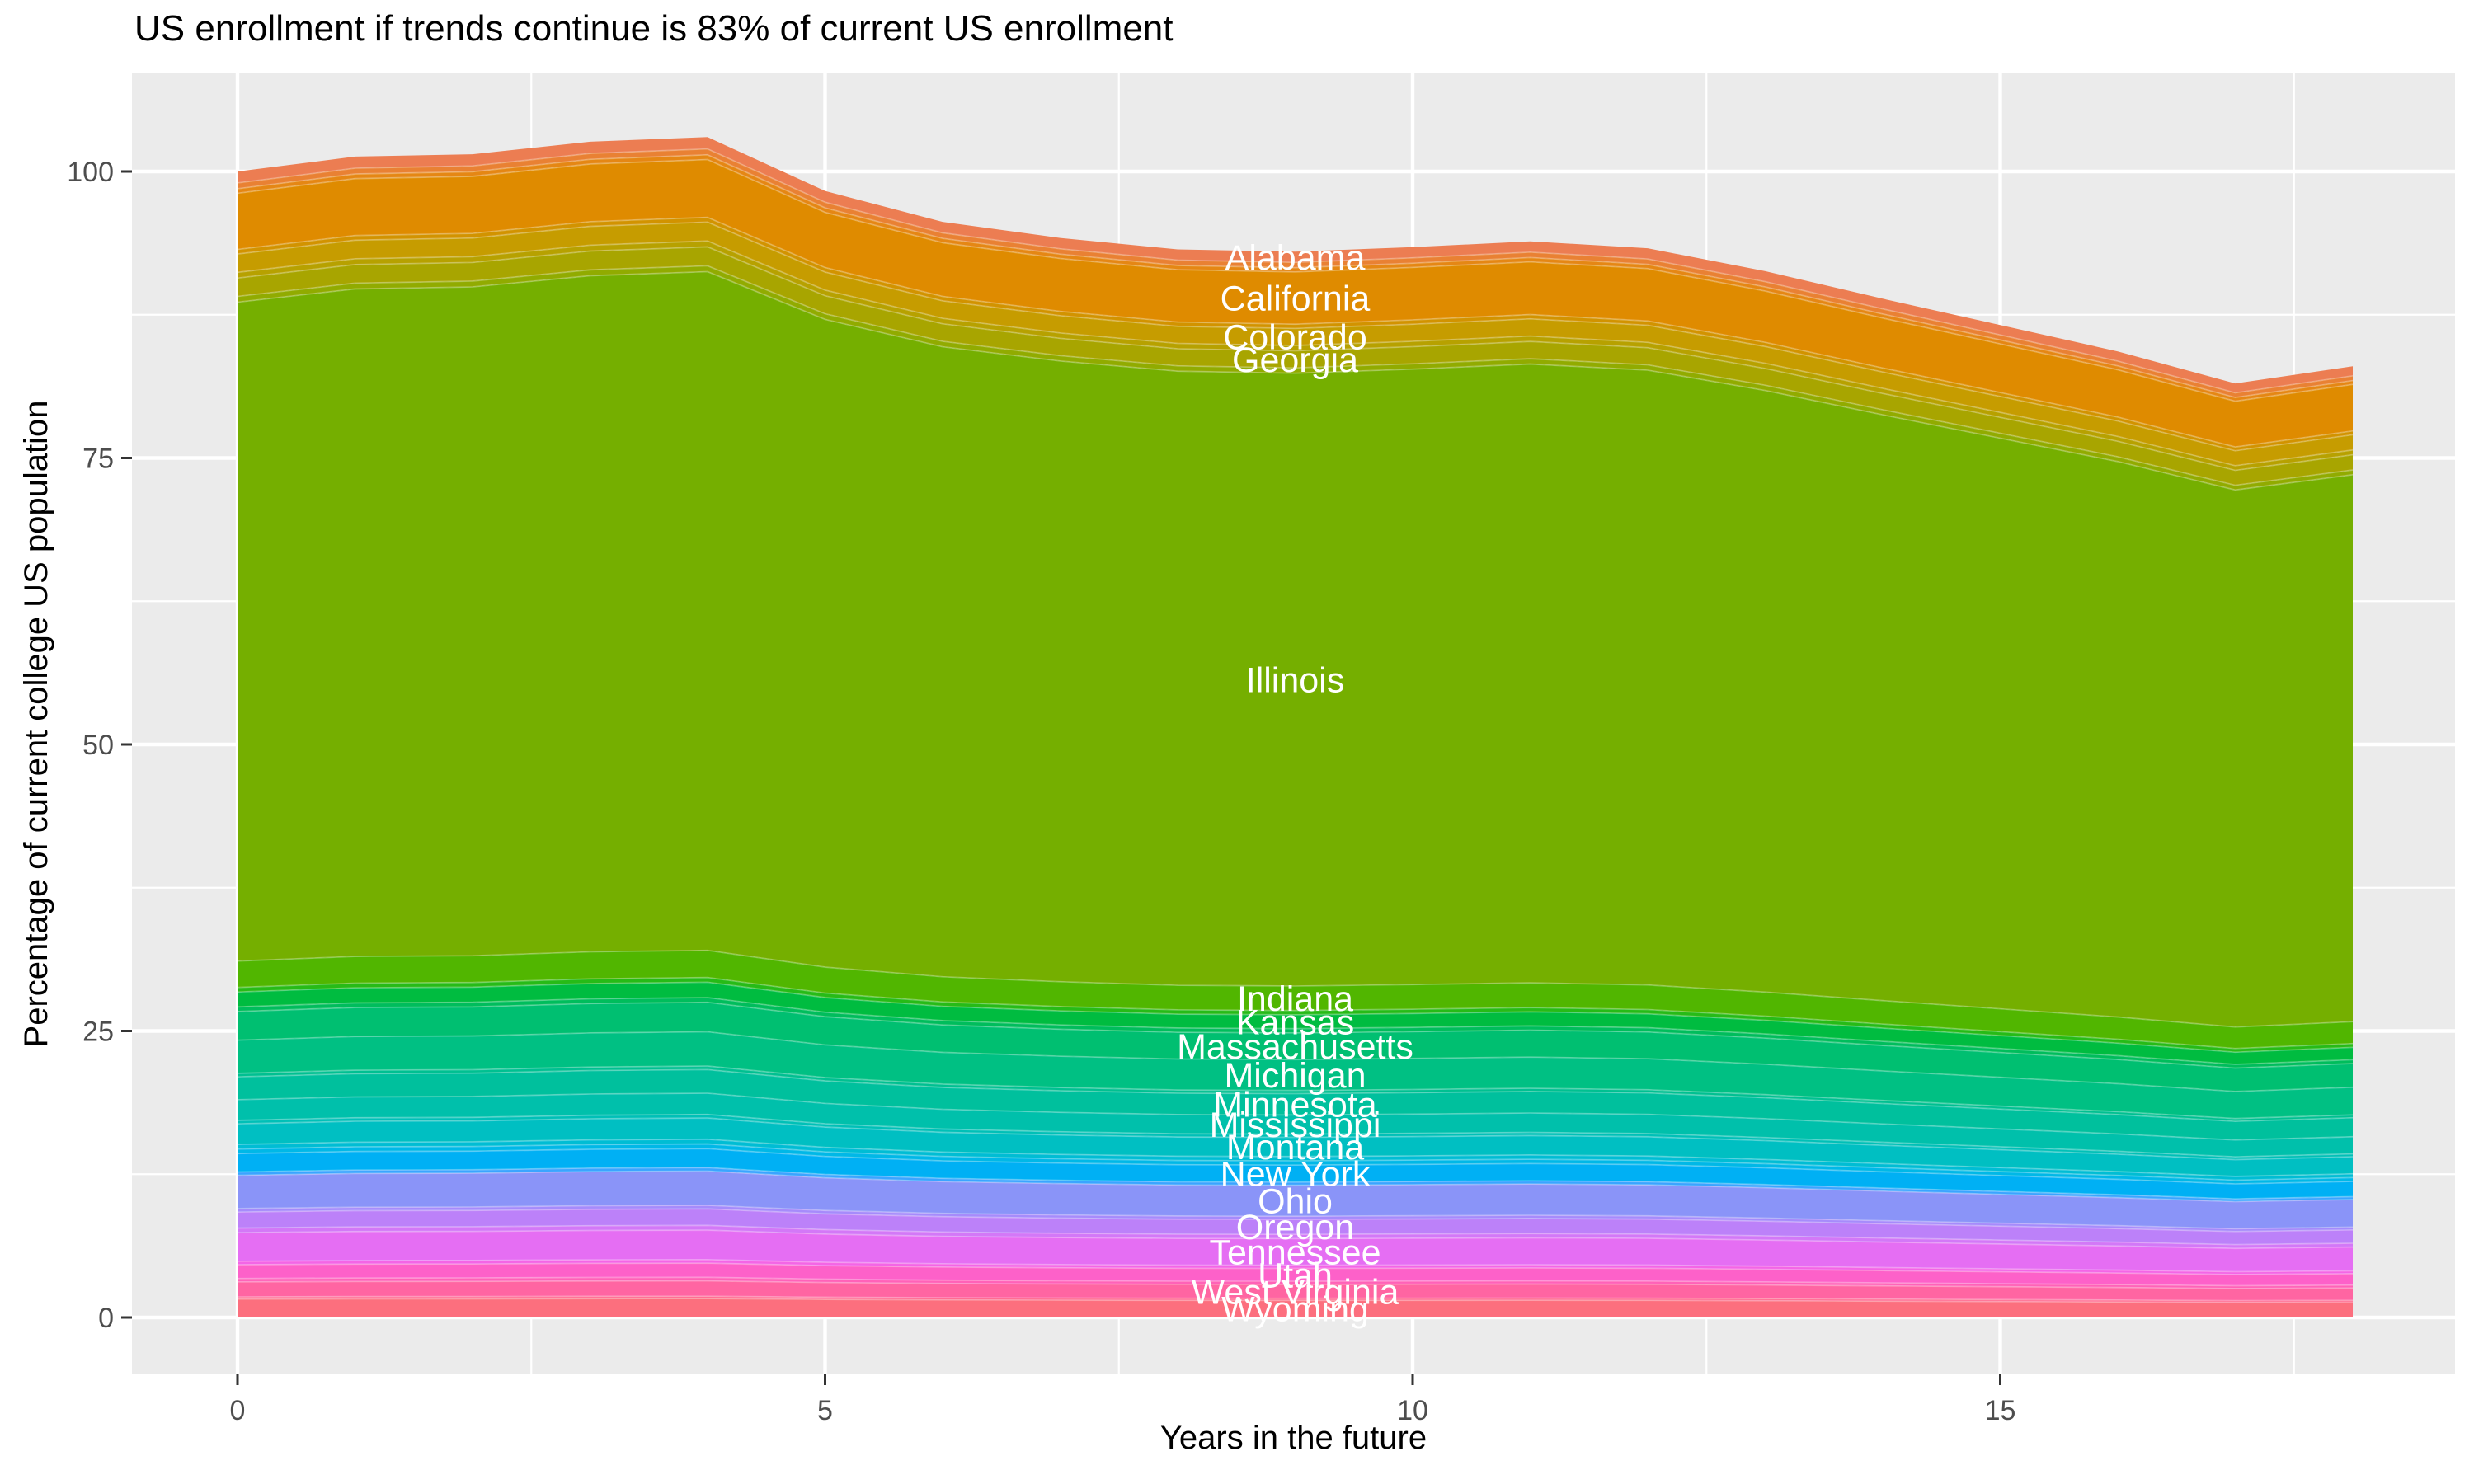  I want to click on state-label-oregon: Oregon, so click(1295, 1227).